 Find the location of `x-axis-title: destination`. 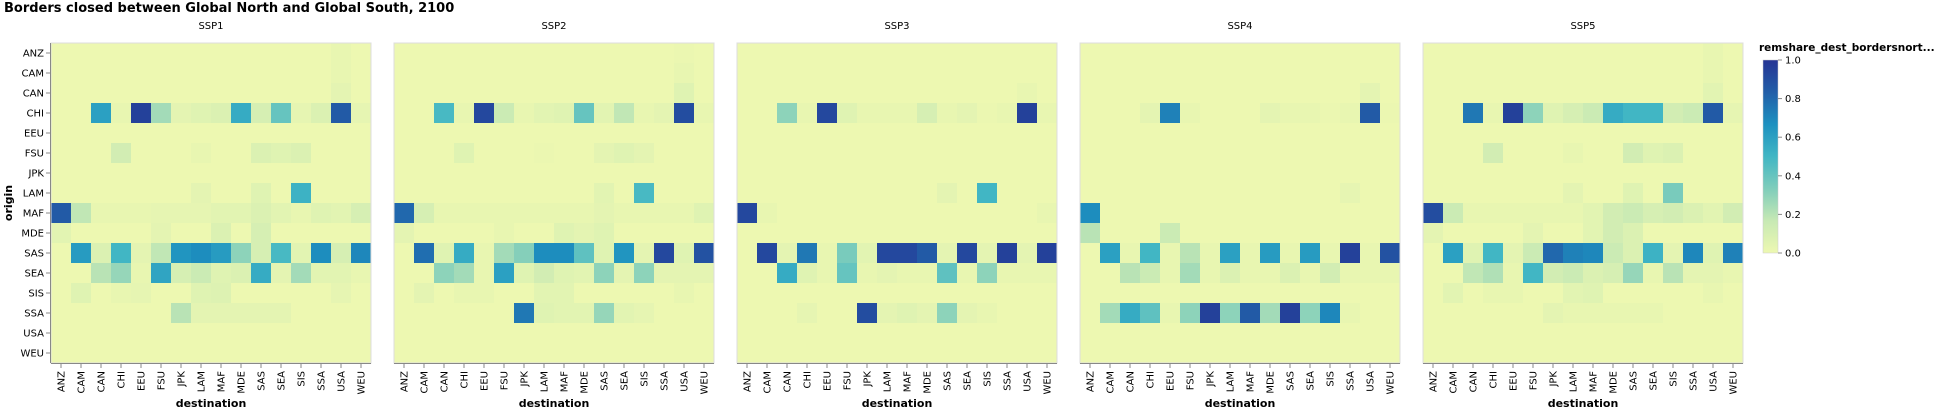

x-axis-title: destination is located at coordinates (554, 403).